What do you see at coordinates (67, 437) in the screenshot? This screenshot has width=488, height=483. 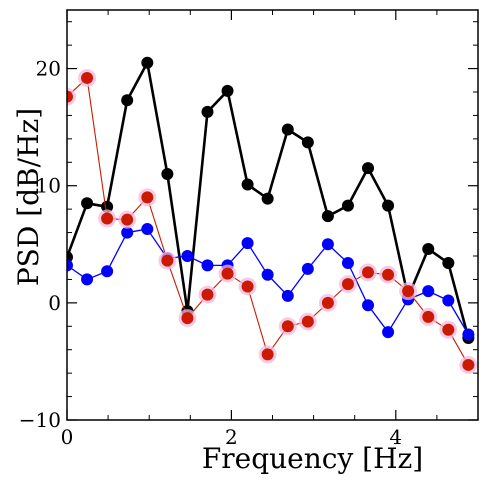 I see `x-tick-label: 0` at bounding box center [67, 437].